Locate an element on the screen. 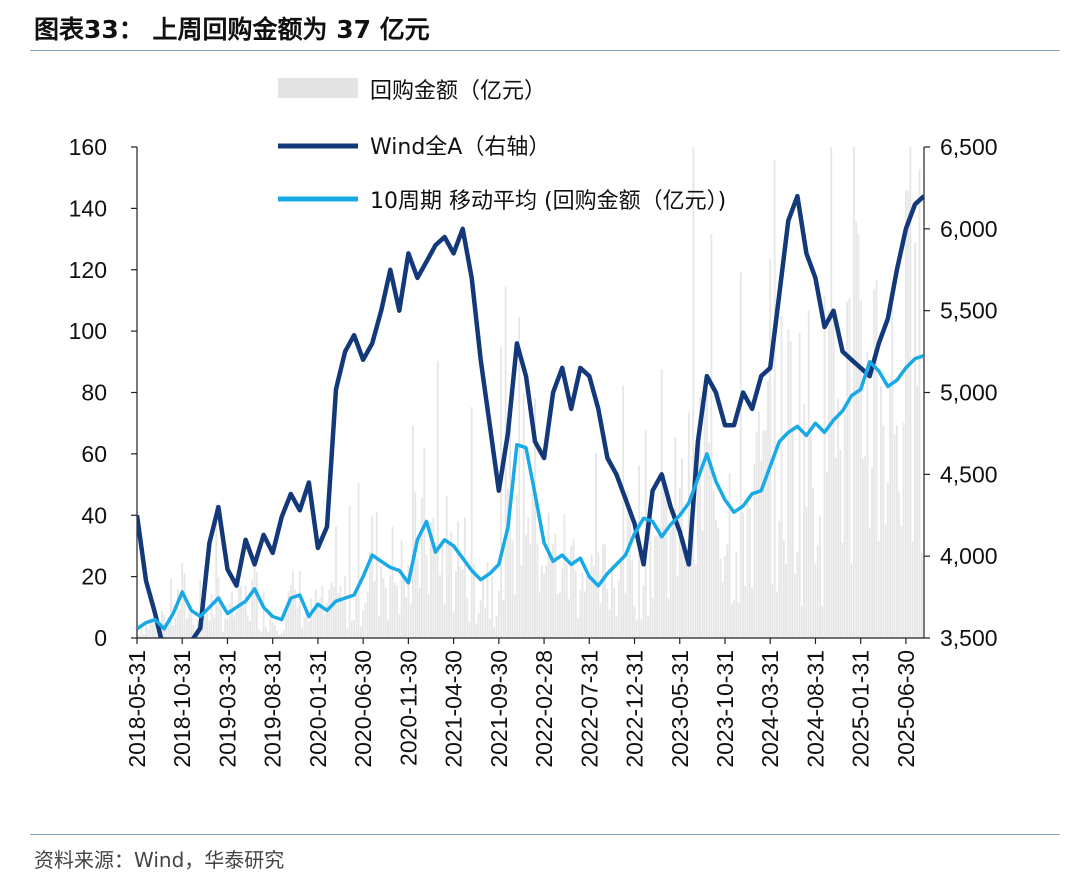 This screenshot has width=1070, height=876. footer-divider is located at coordinates (545, 834).